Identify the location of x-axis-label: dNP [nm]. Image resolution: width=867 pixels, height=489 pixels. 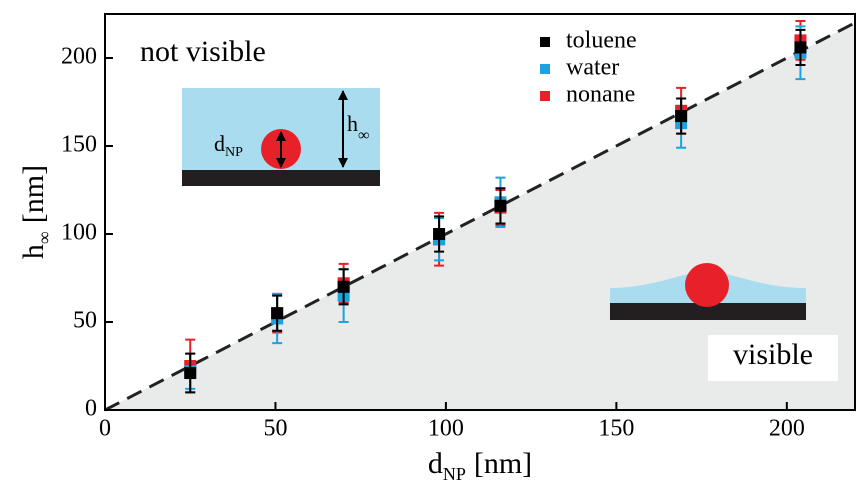
(480, 465).